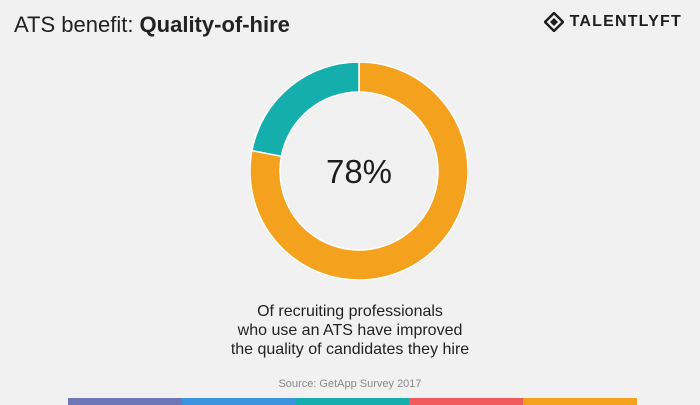  I want to click on title-strong: Quality-of-hire, so click(214, 24).